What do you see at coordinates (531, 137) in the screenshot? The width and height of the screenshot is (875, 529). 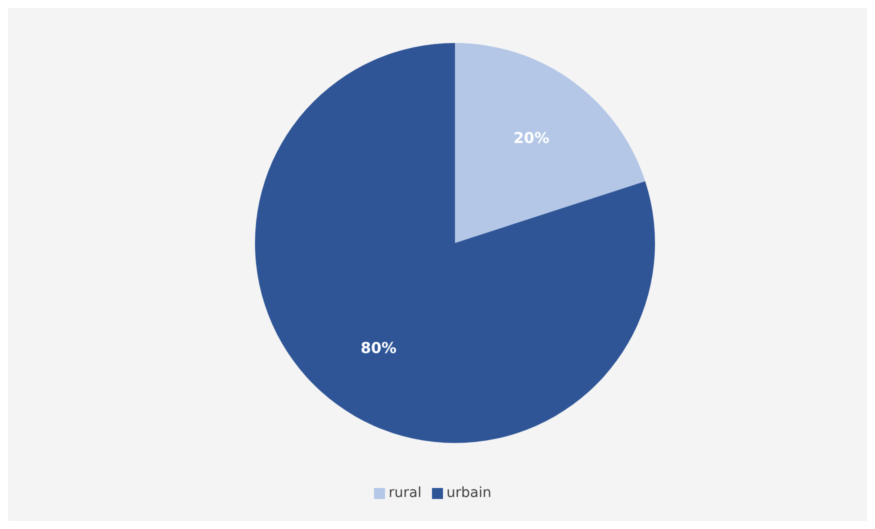 I see `data-label: 20%` at bounding box center [531, 137].